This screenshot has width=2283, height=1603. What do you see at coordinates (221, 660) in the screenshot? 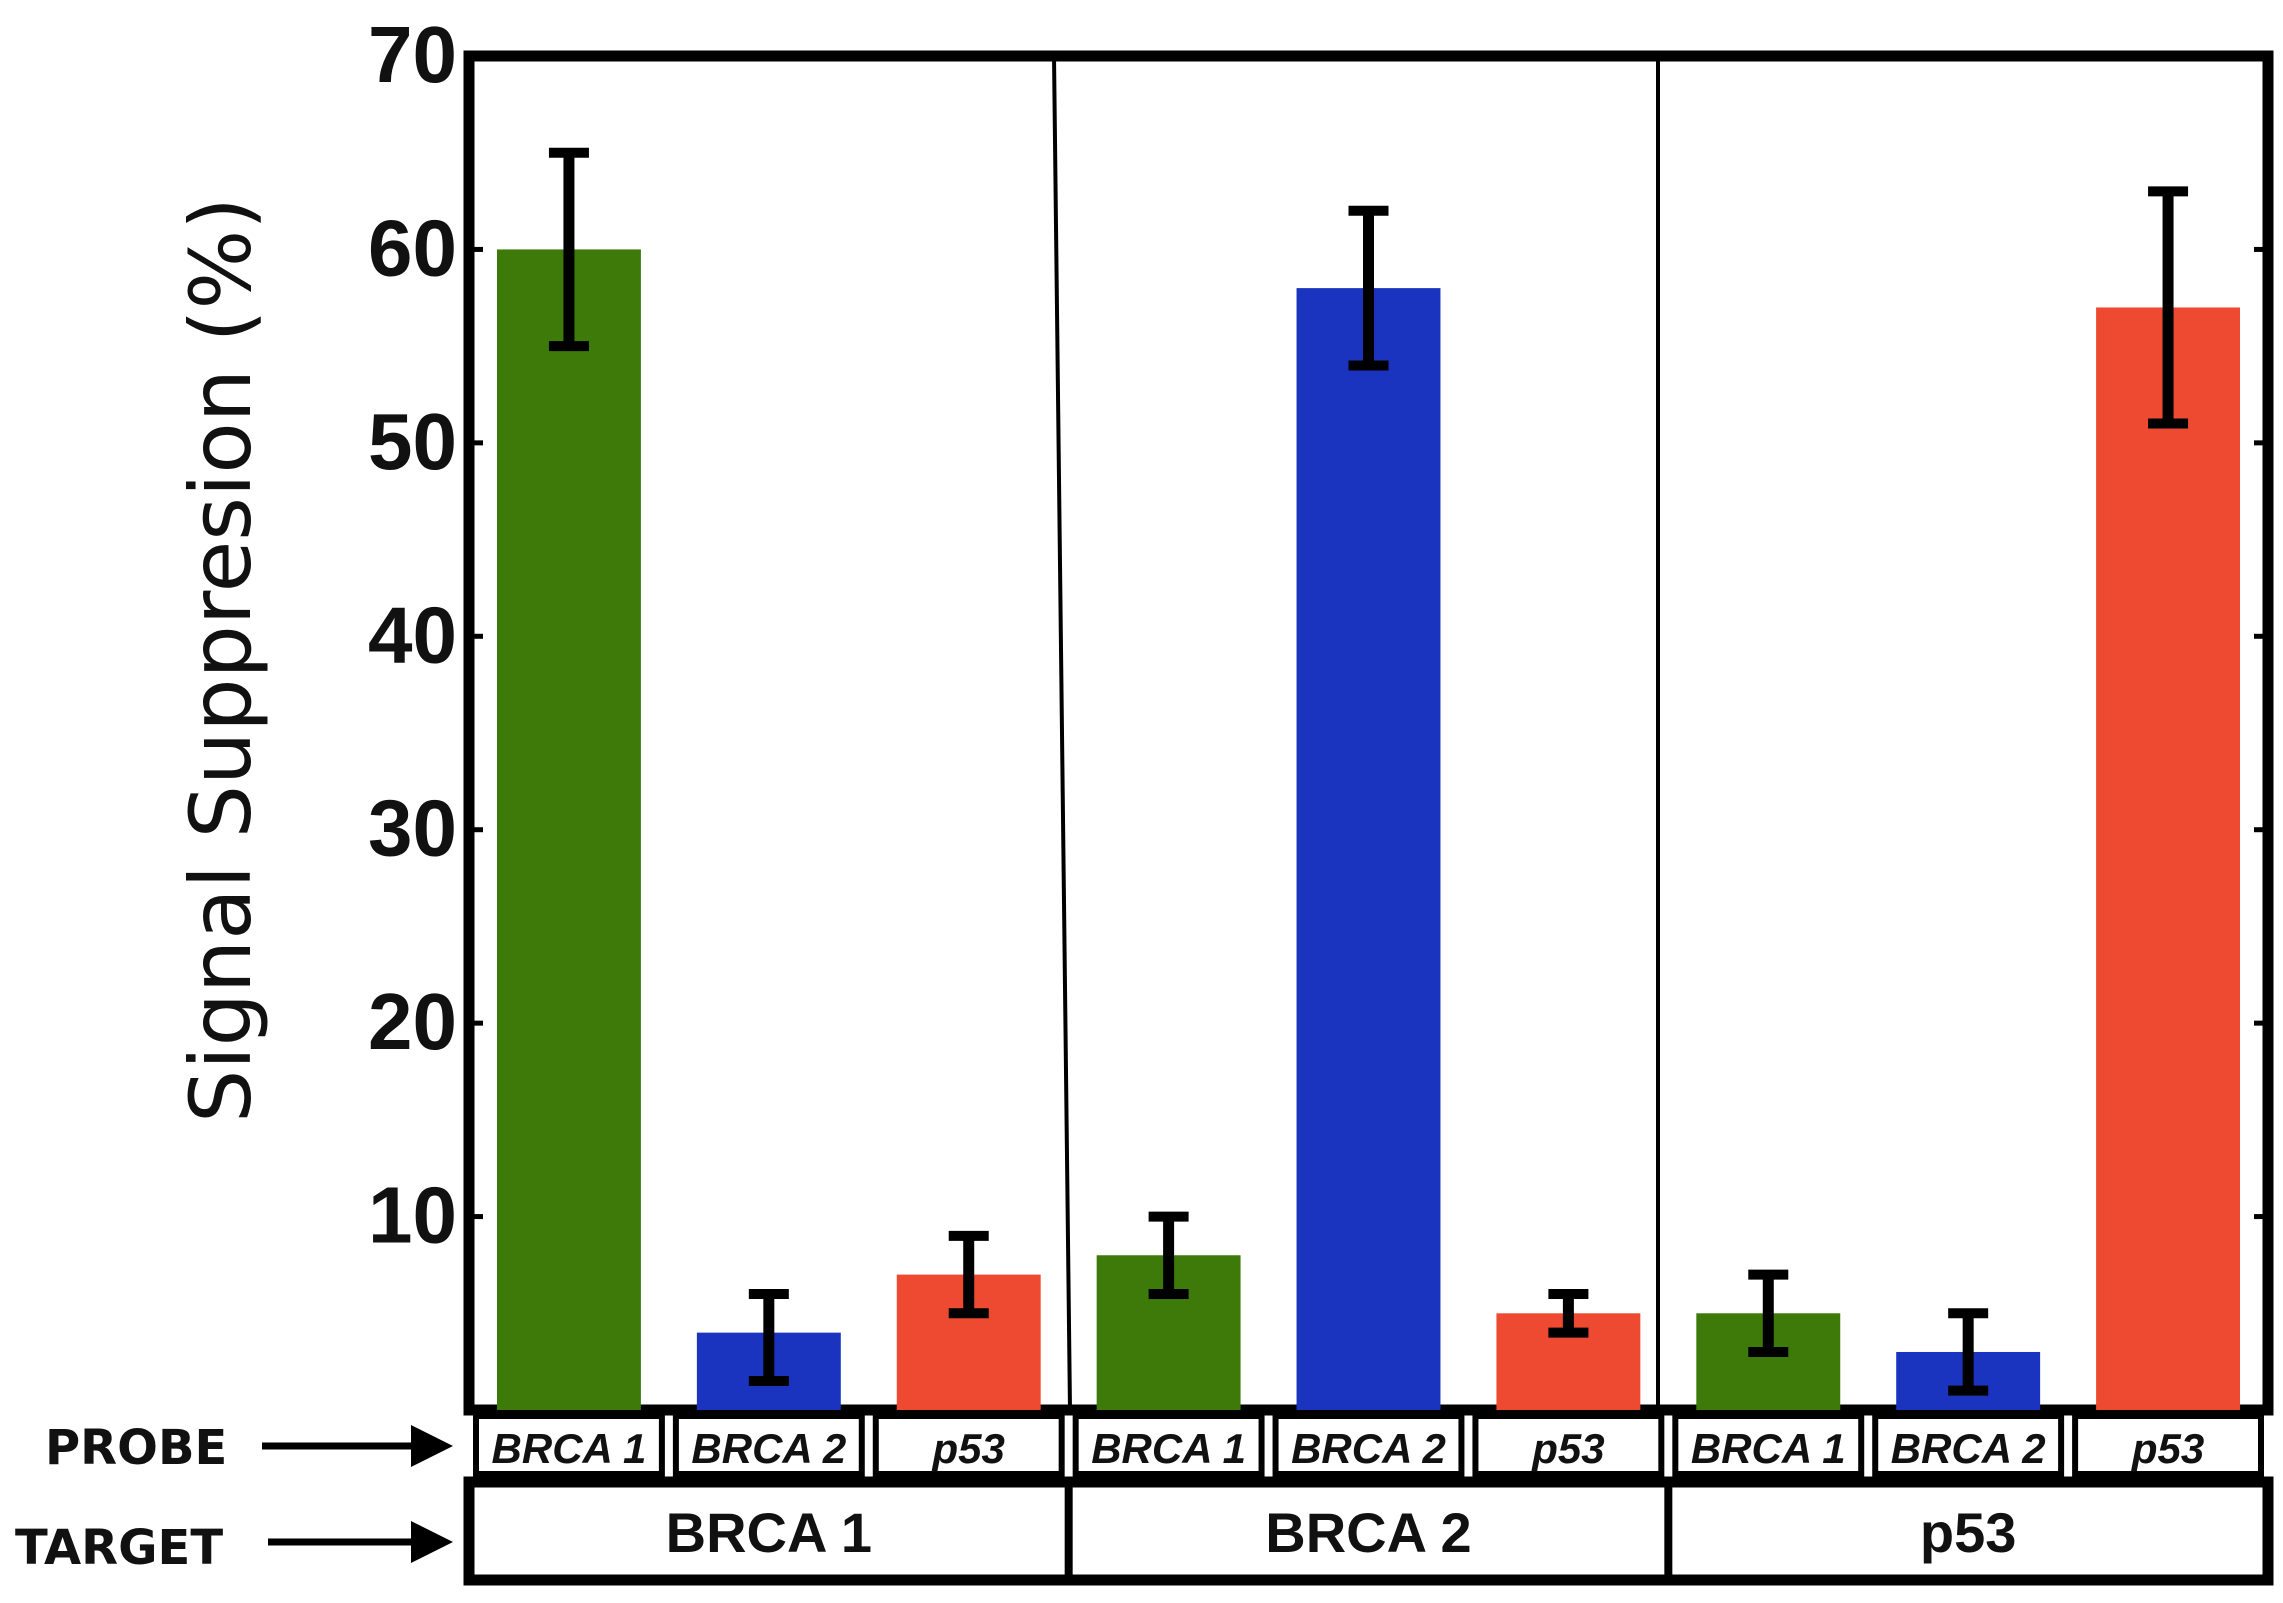
I see `y-axis-label: Signal Suppresion (%)` at bounding box center [221, 660].